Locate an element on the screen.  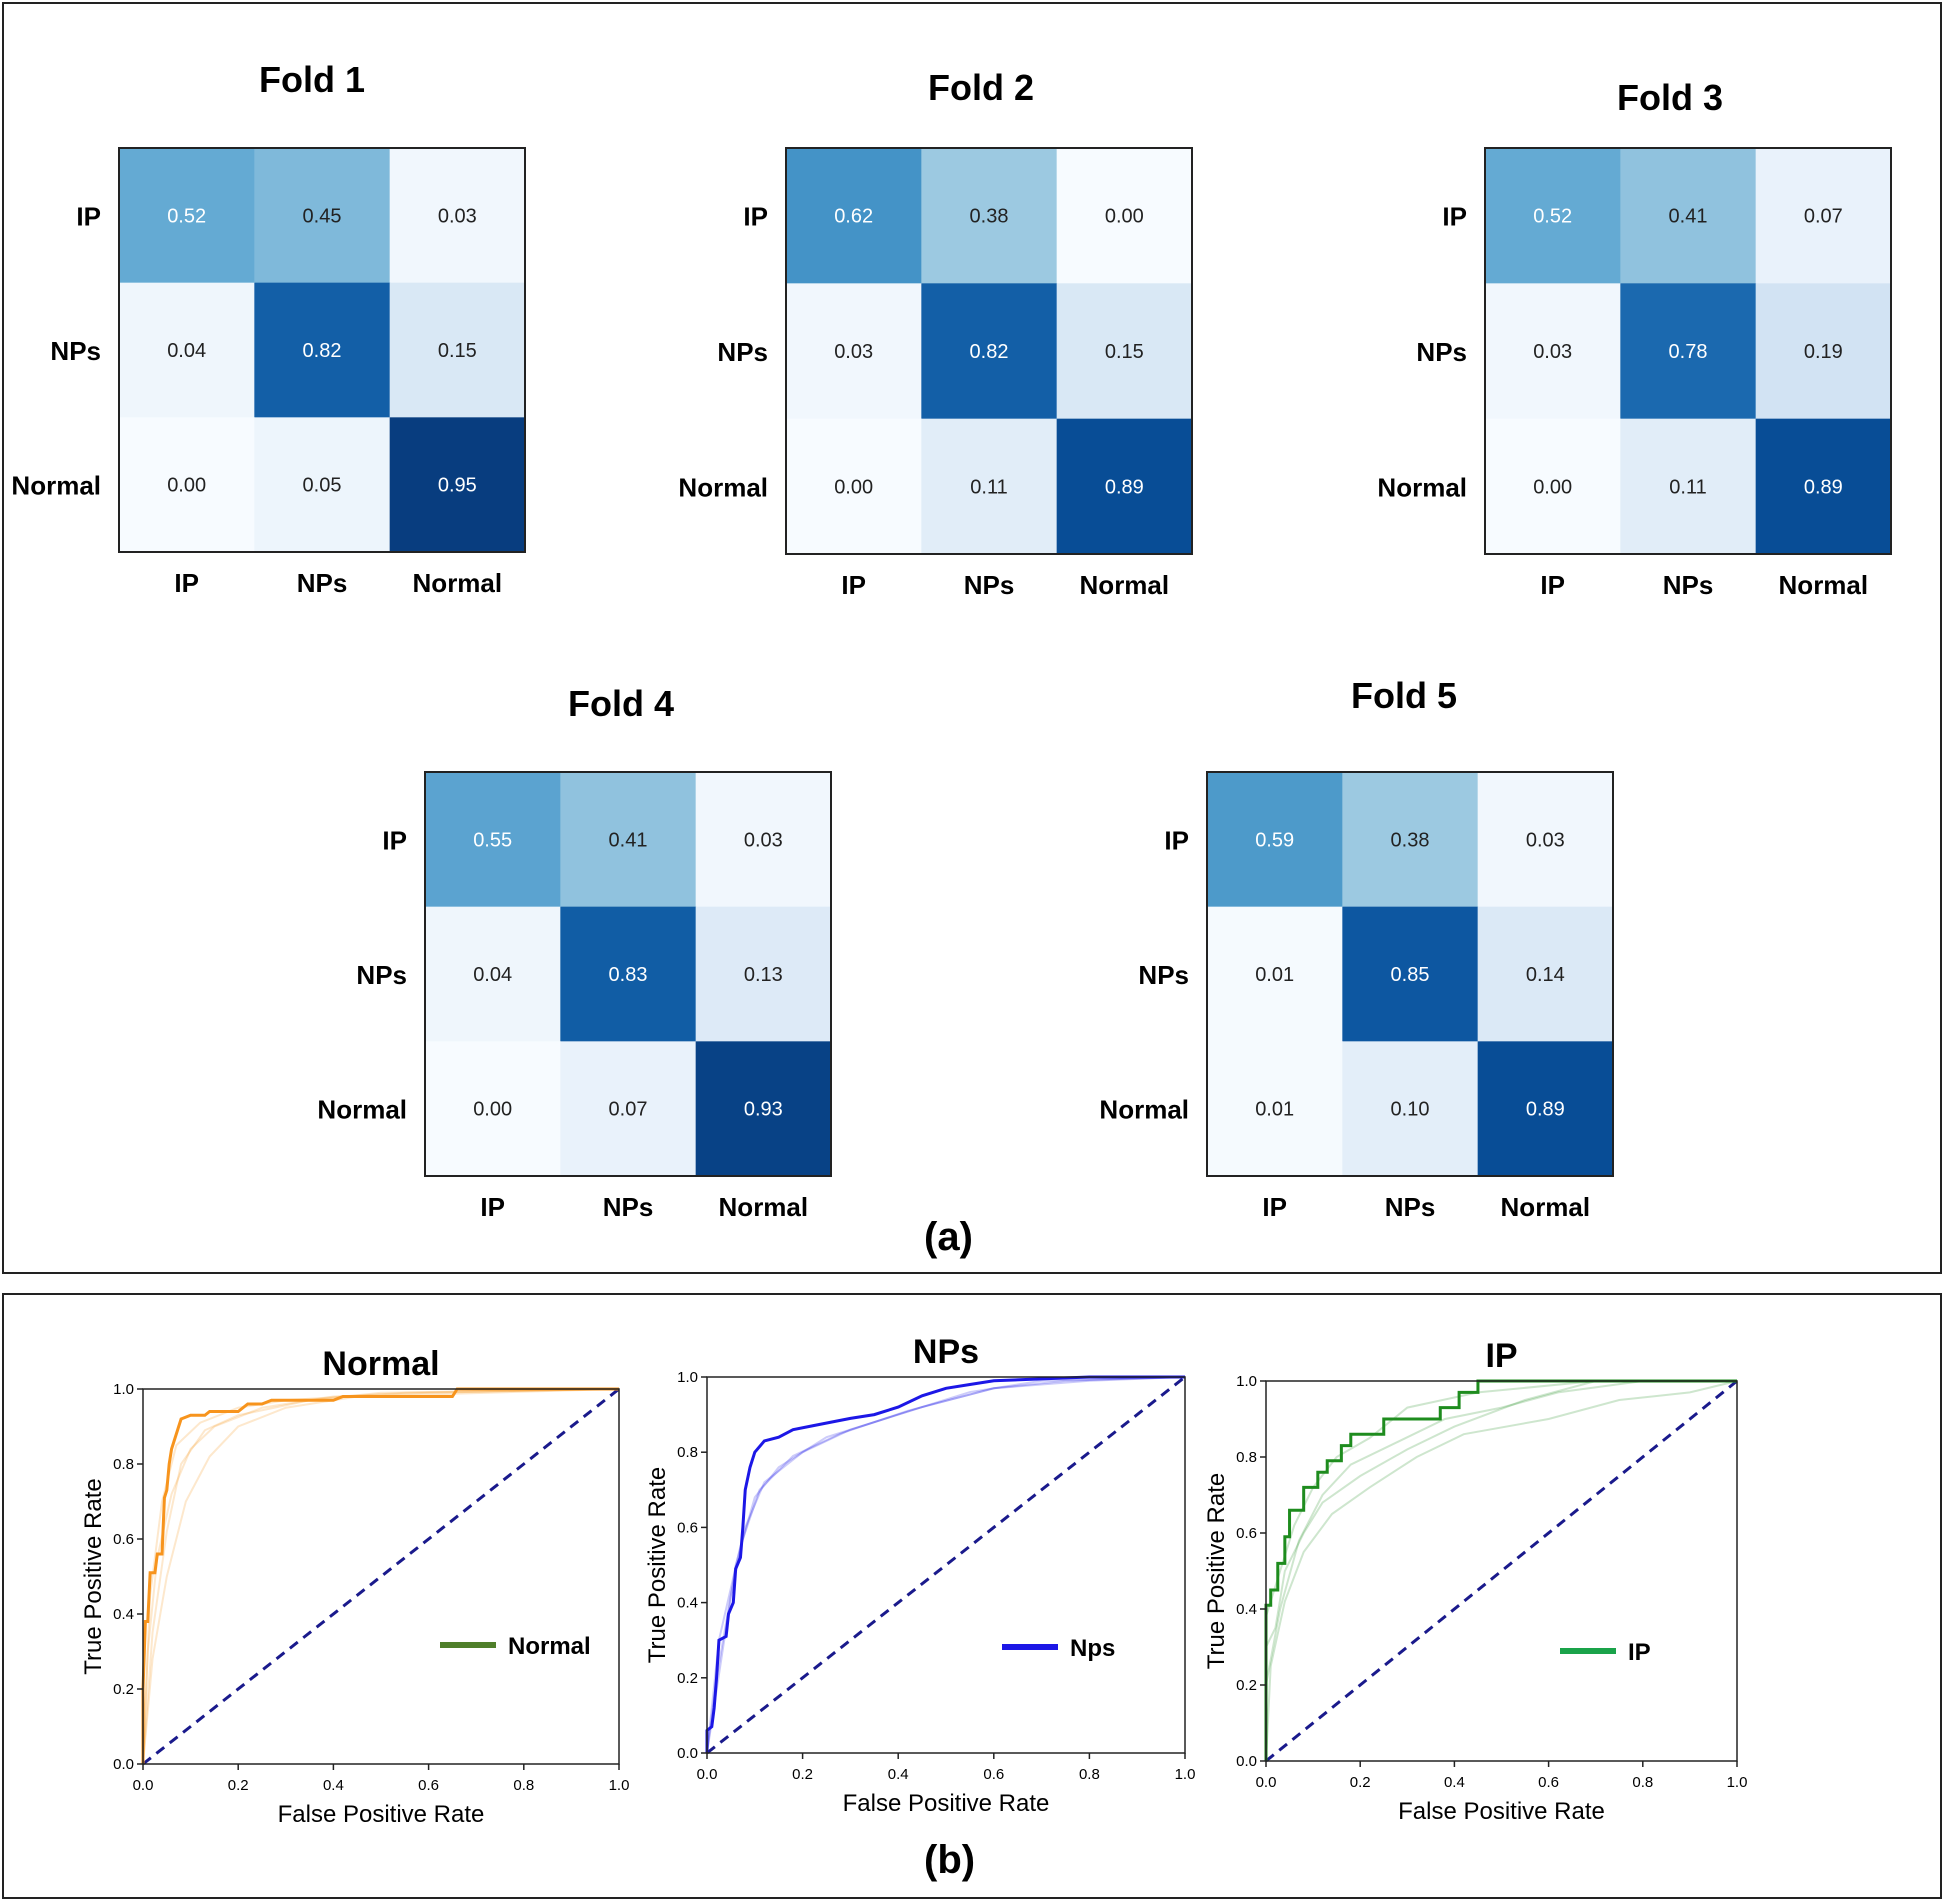
cm-cell-value: 0.59 is located at coordinates (1274, 840).